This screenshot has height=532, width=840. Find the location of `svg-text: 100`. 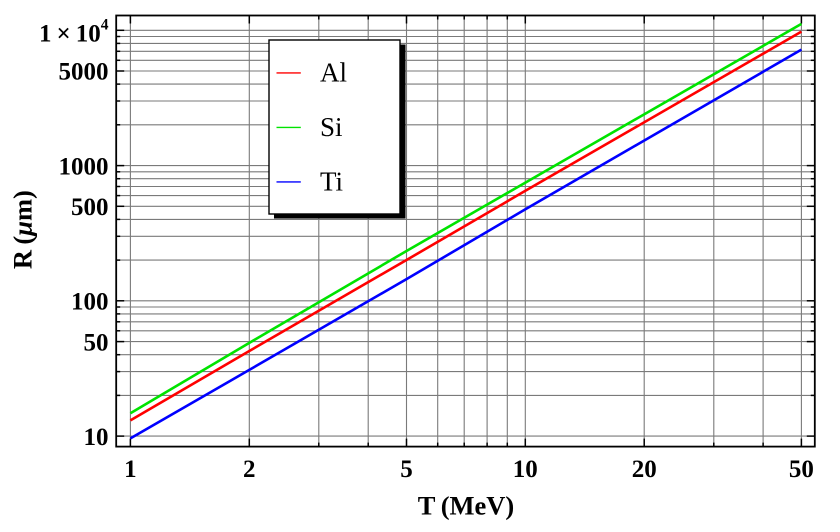

svg-text: 100 is located at coordinates (90, 302).